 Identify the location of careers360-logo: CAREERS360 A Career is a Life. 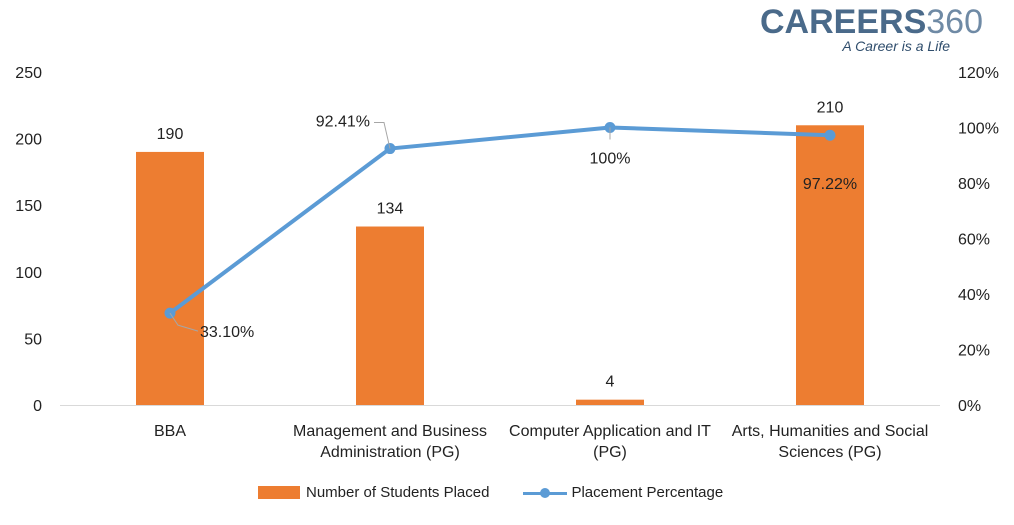
(871, 28).